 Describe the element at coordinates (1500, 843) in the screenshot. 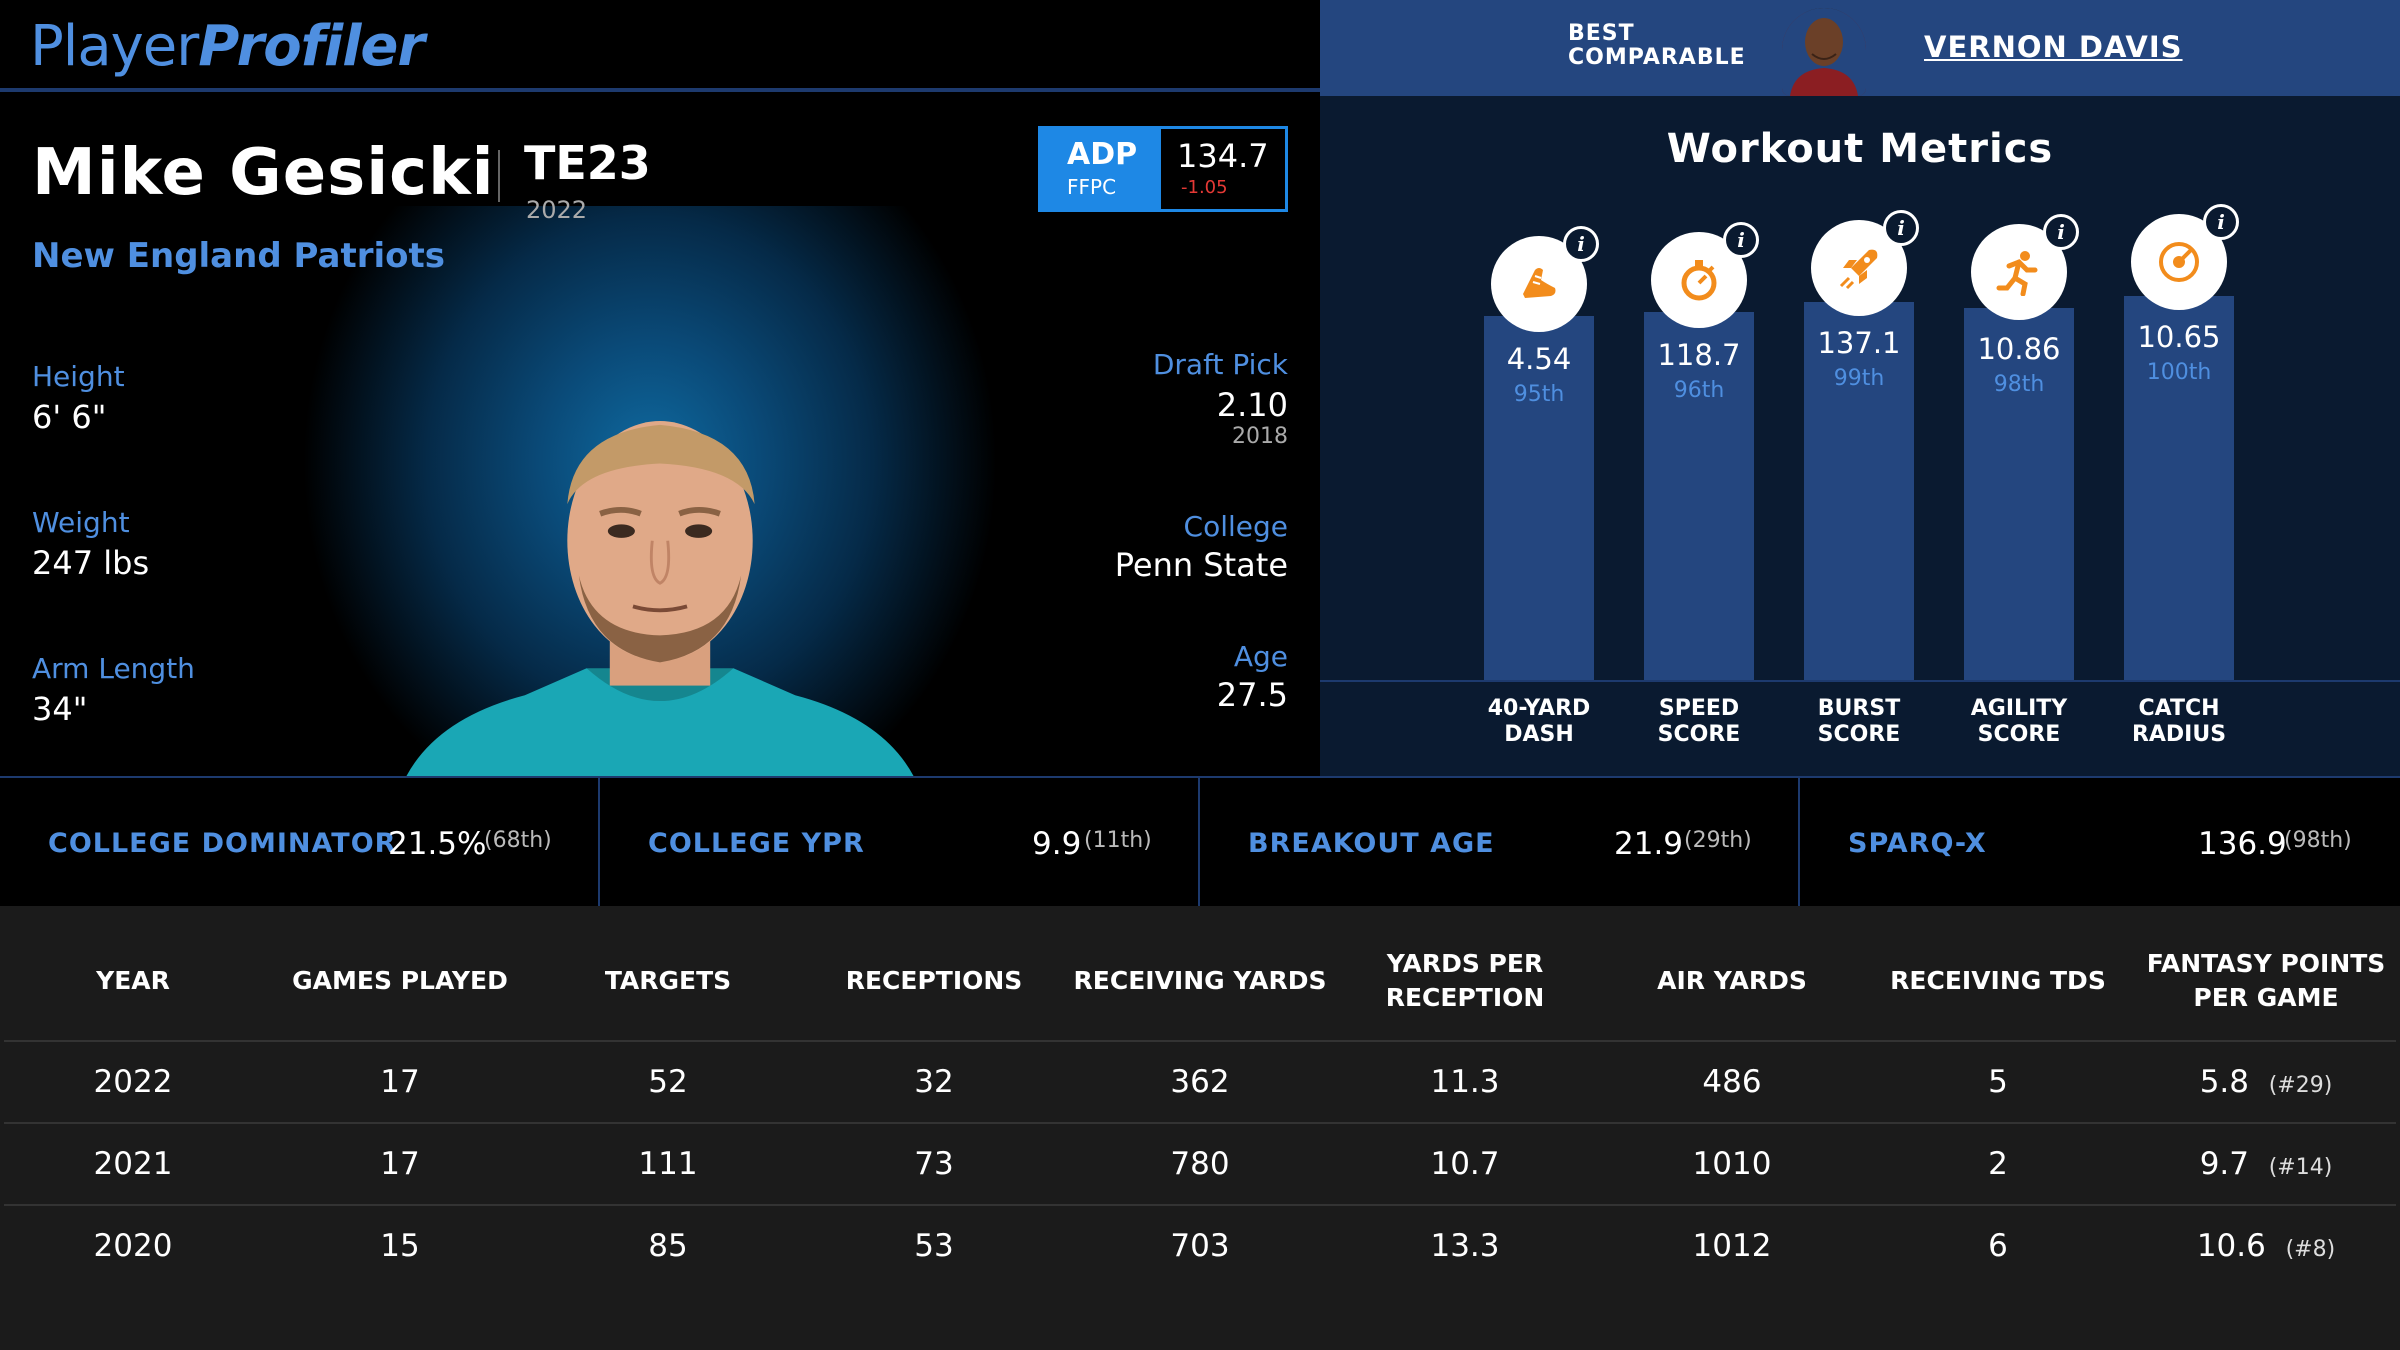

I see `advanced-metric-breakout-age: BREAKOUT AGE 21.9 (29th)` at that location.